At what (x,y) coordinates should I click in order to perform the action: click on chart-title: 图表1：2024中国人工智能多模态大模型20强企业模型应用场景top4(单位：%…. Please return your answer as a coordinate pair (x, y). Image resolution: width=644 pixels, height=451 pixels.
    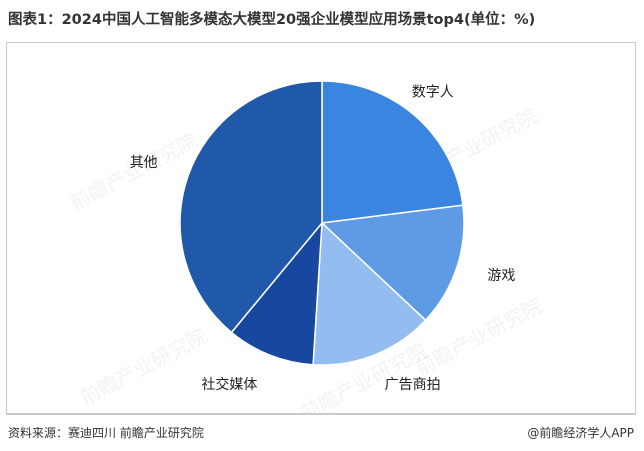
    Looking at the image, I should click on (272, 20).